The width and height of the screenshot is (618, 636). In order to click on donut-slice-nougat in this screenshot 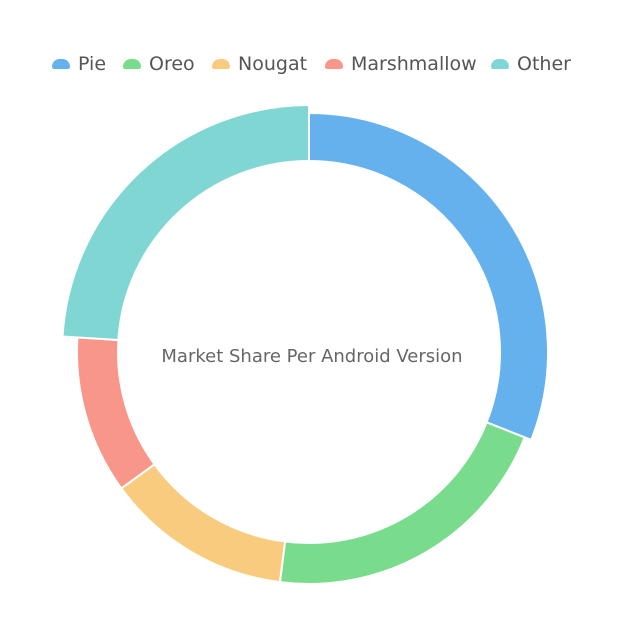, I will do `click(203, 523)`.